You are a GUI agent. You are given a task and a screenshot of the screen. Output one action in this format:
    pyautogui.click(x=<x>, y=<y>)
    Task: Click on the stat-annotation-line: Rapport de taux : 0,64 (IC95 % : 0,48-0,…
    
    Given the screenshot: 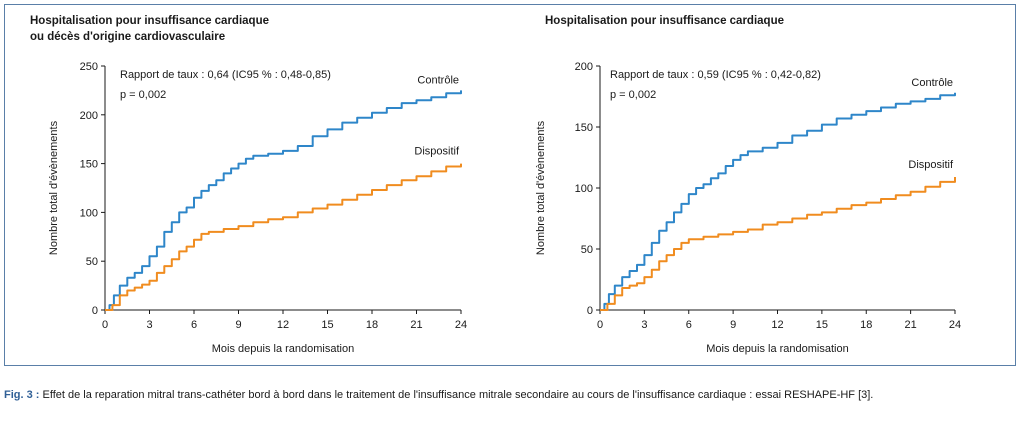 What is the action you would take?
    pyautogui.click(x=225, y=75)
    